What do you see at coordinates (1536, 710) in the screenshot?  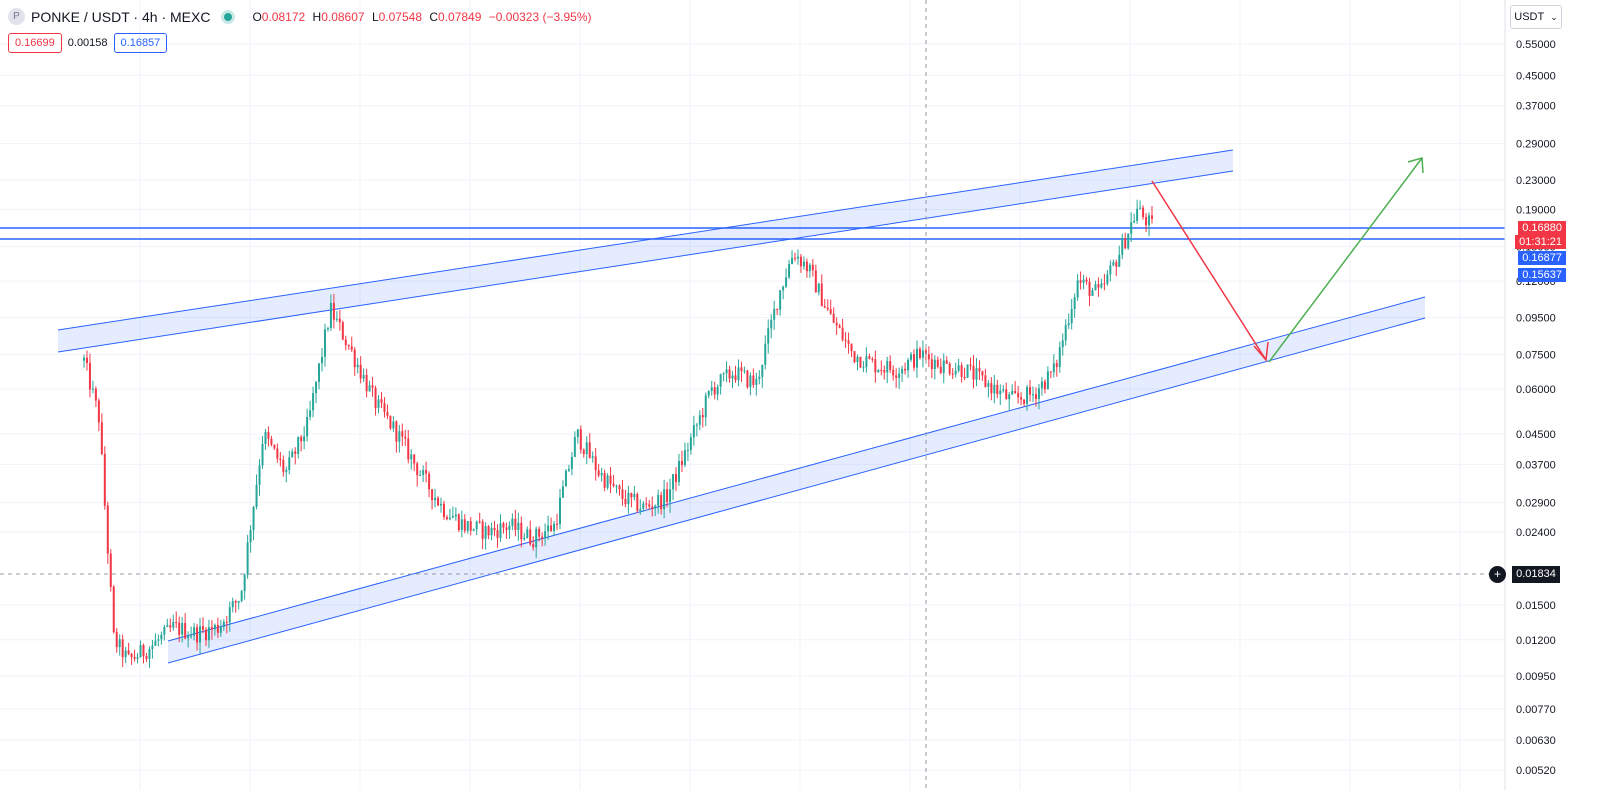 I see `y-tick-label: 0.00770` at bounding box center [1536, 710].